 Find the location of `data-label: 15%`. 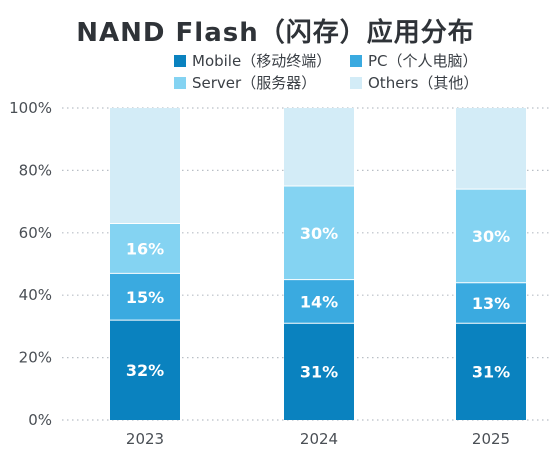

data-label: 15% is located at coordinates (145, 297).